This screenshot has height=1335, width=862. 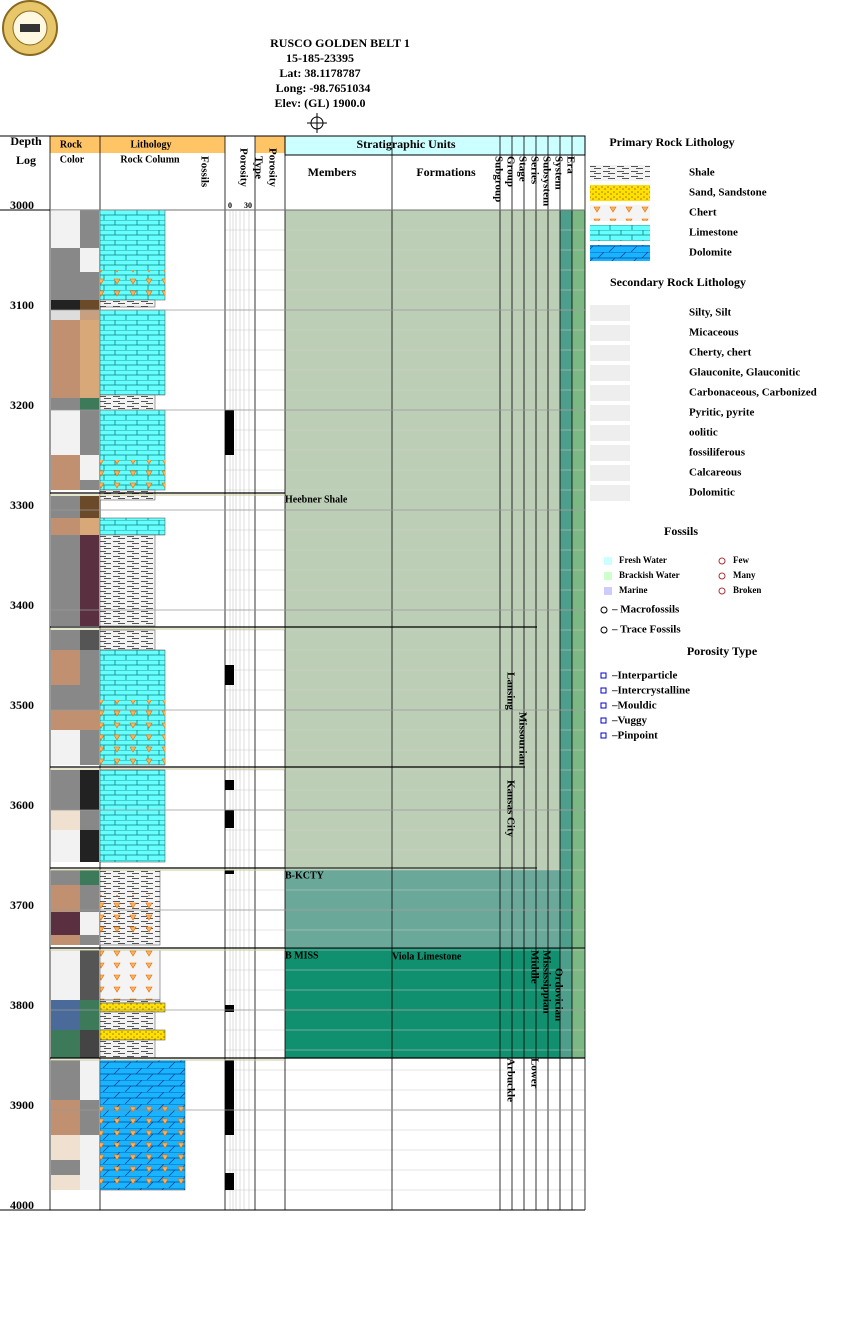 I want to click on legend-label: Pyritic, pyrite, so click(x=721, y=413).